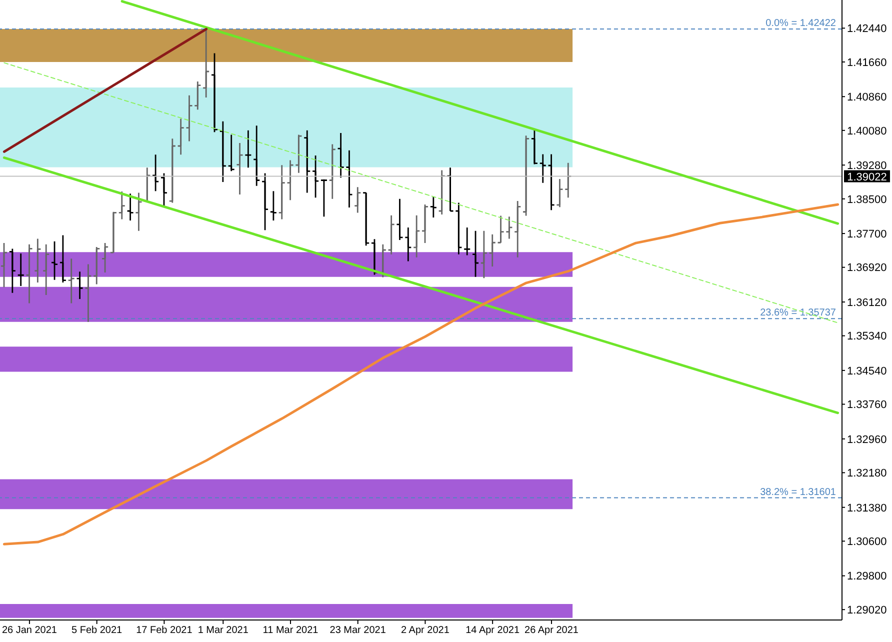 This screenshot has height=642, width=892. Describe the element at coordinates (867, 440) in the screenshot. I see `y-tick-label: 1.32960` at that location.